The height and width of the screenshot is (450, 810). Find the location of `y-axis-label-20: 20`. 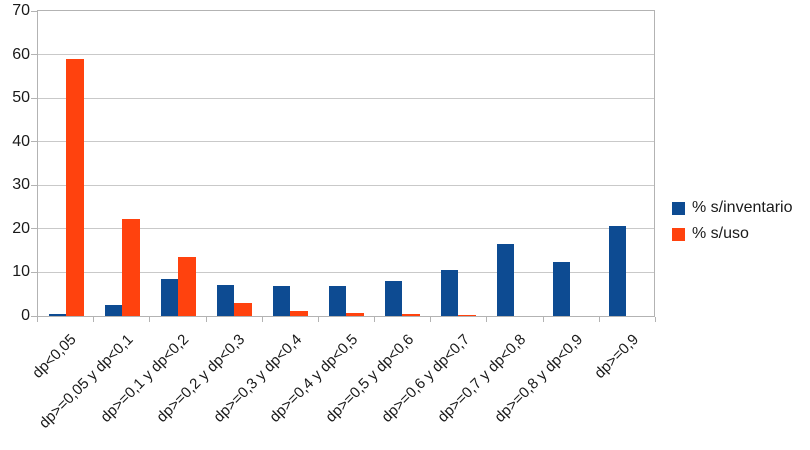

y-axis-label-20: 20 is located at coordinates (21, 228).